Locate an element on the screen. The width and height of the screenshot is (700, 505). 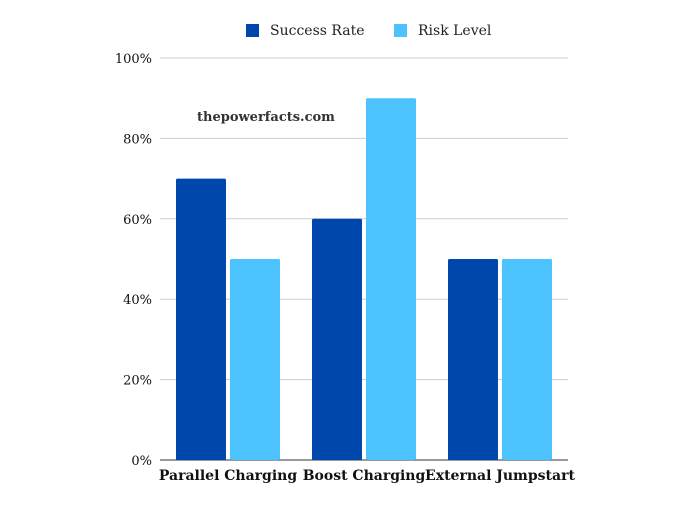
x-category-label: Boost Charging is located at coordinates (364, 476).